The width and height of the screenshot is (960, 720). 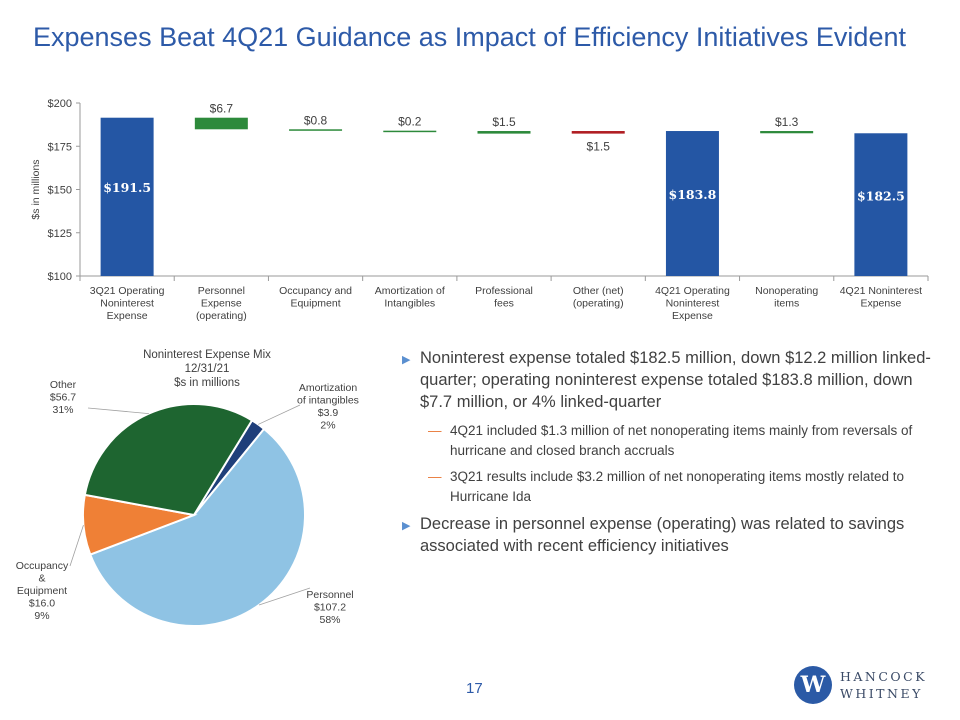 I want to click on bar-value-label: $183.8, so click(x=693, y=194).